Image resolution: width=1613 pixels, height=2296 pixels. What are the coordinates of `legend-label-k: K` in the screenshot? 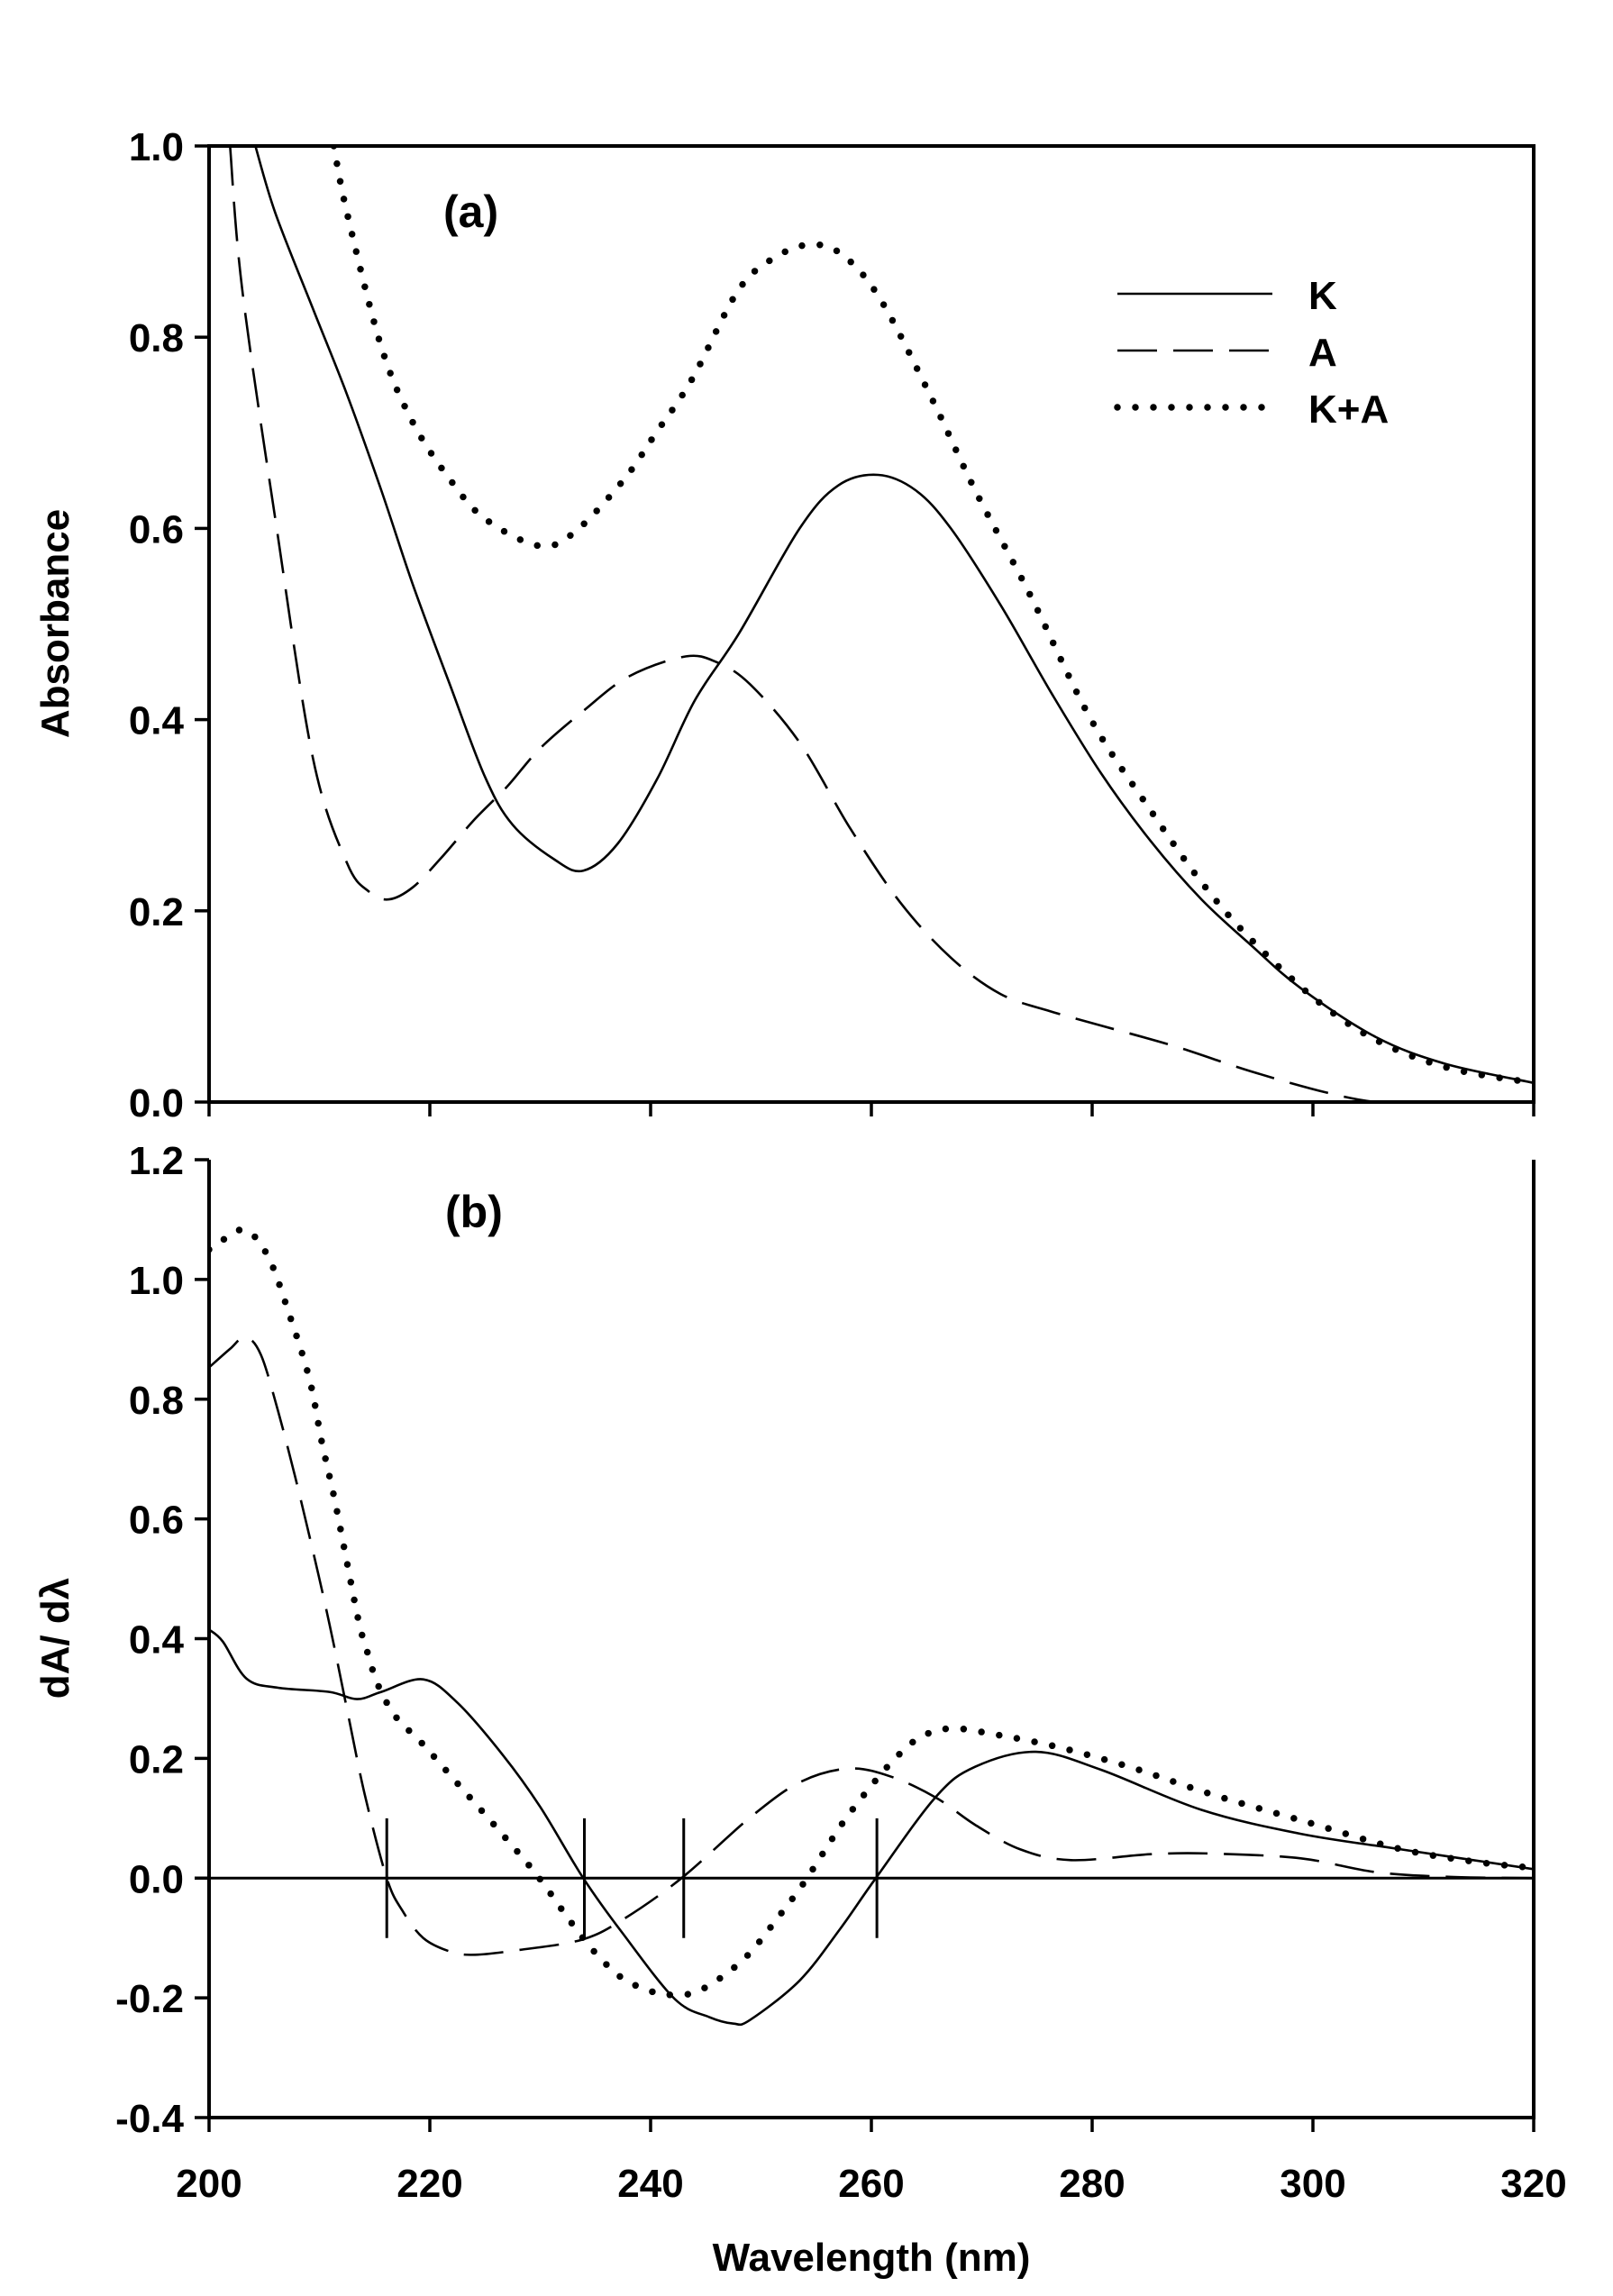 It's located at (1322, 296).